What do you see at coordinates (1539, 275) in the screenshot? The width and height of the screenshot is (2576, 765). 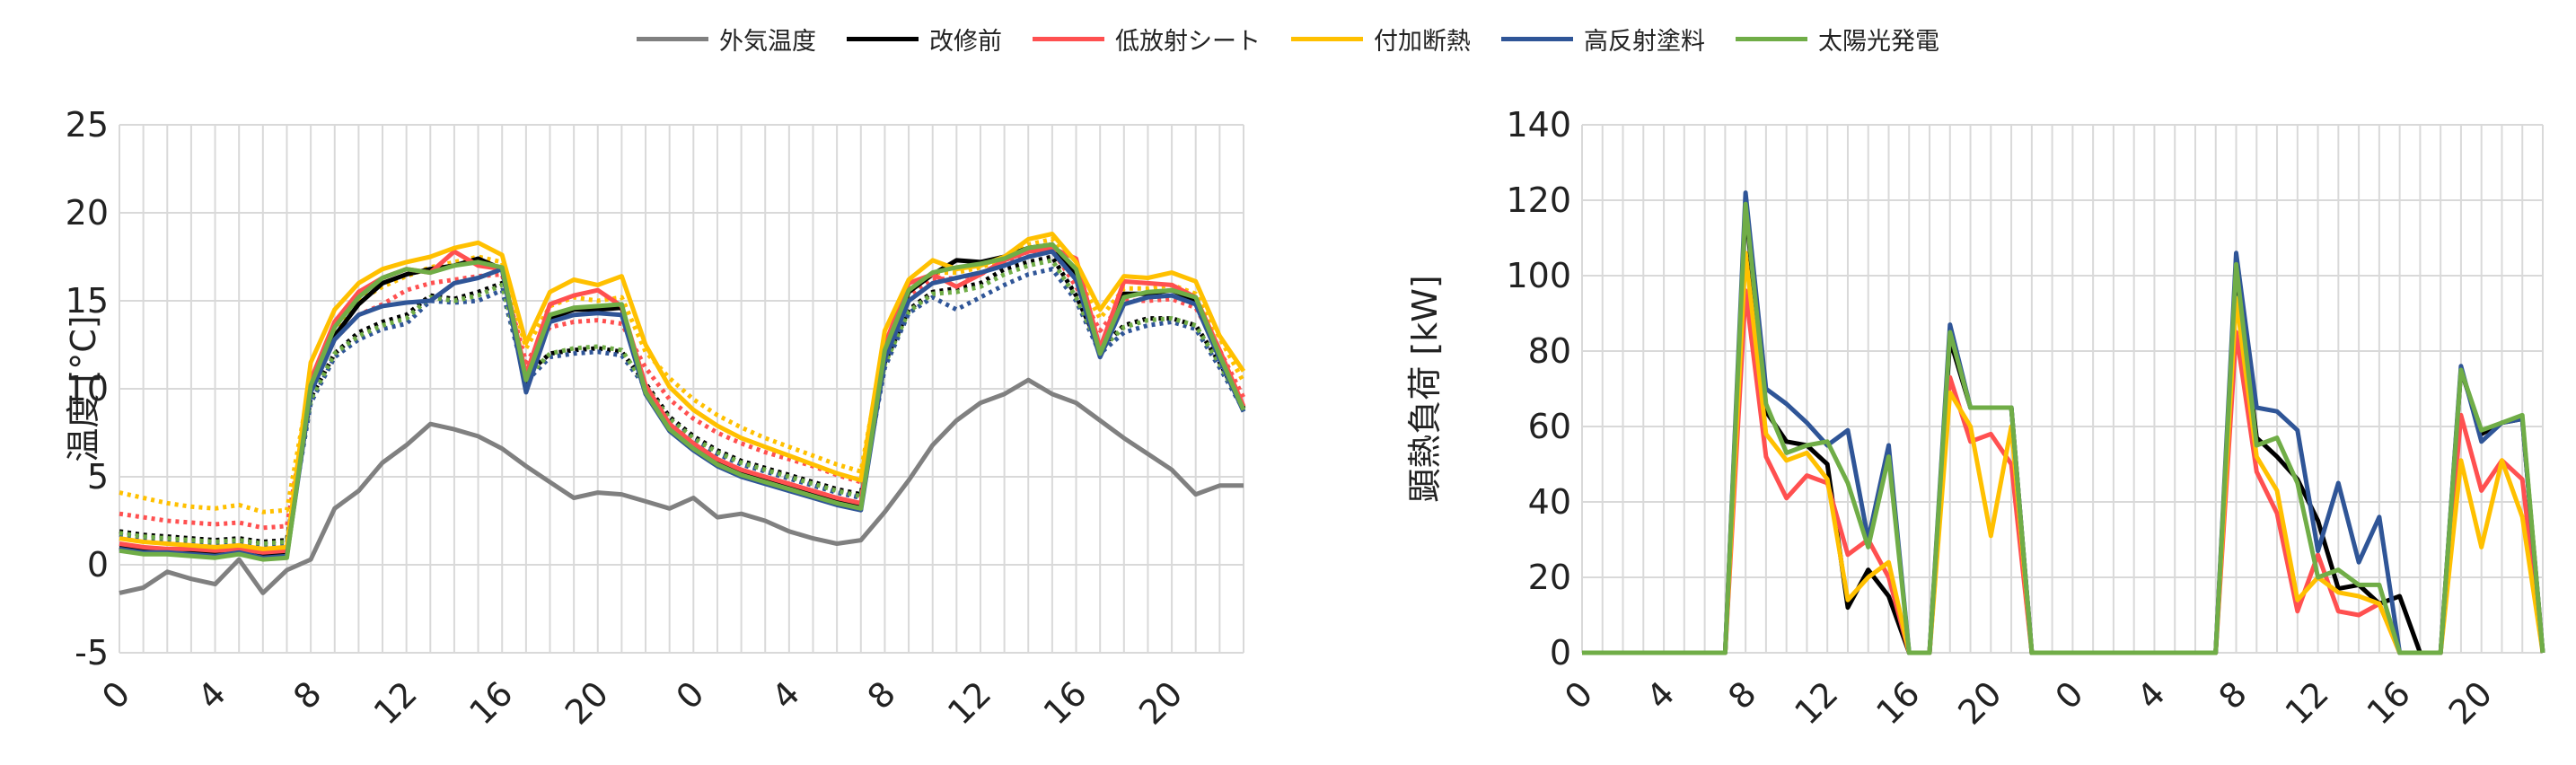 I see `y-tick-label: 100` at bounding box center [1539, 275].